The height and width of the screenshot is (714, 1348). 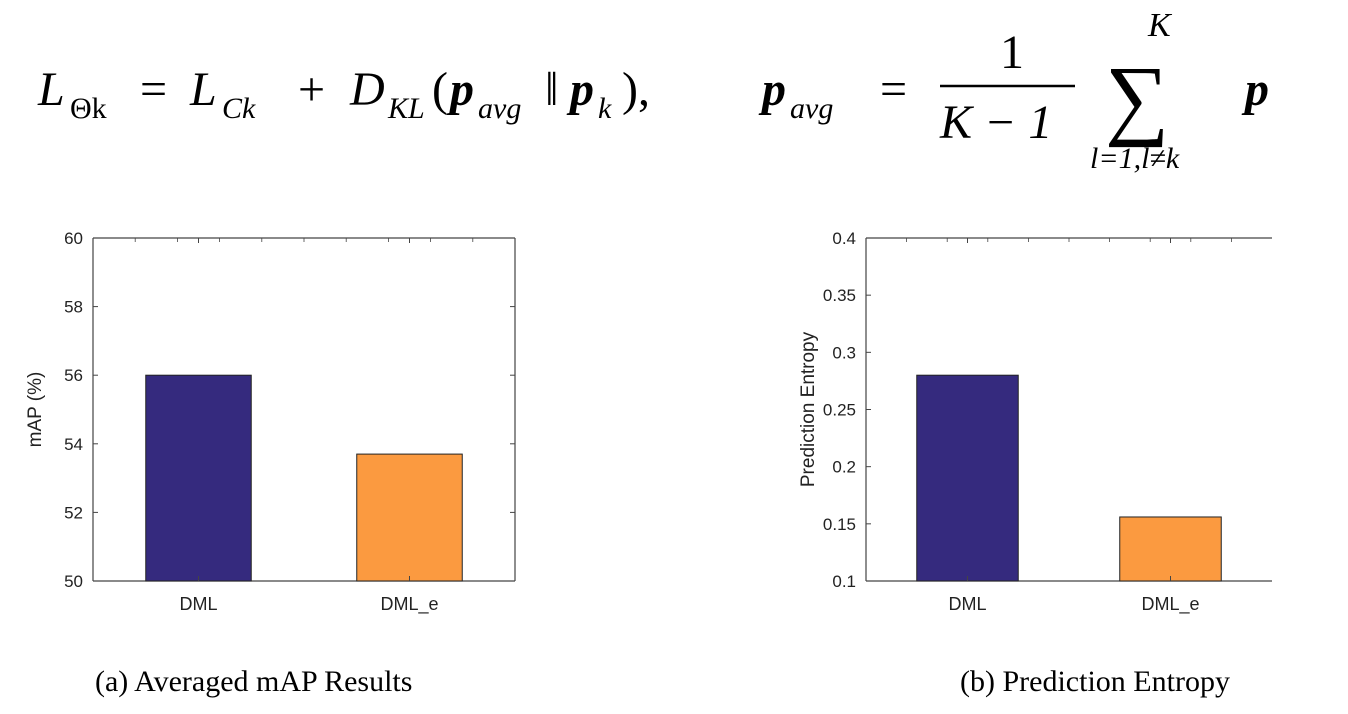 I want to click on eq-p-tail: p, so click(x=1255, y=89).